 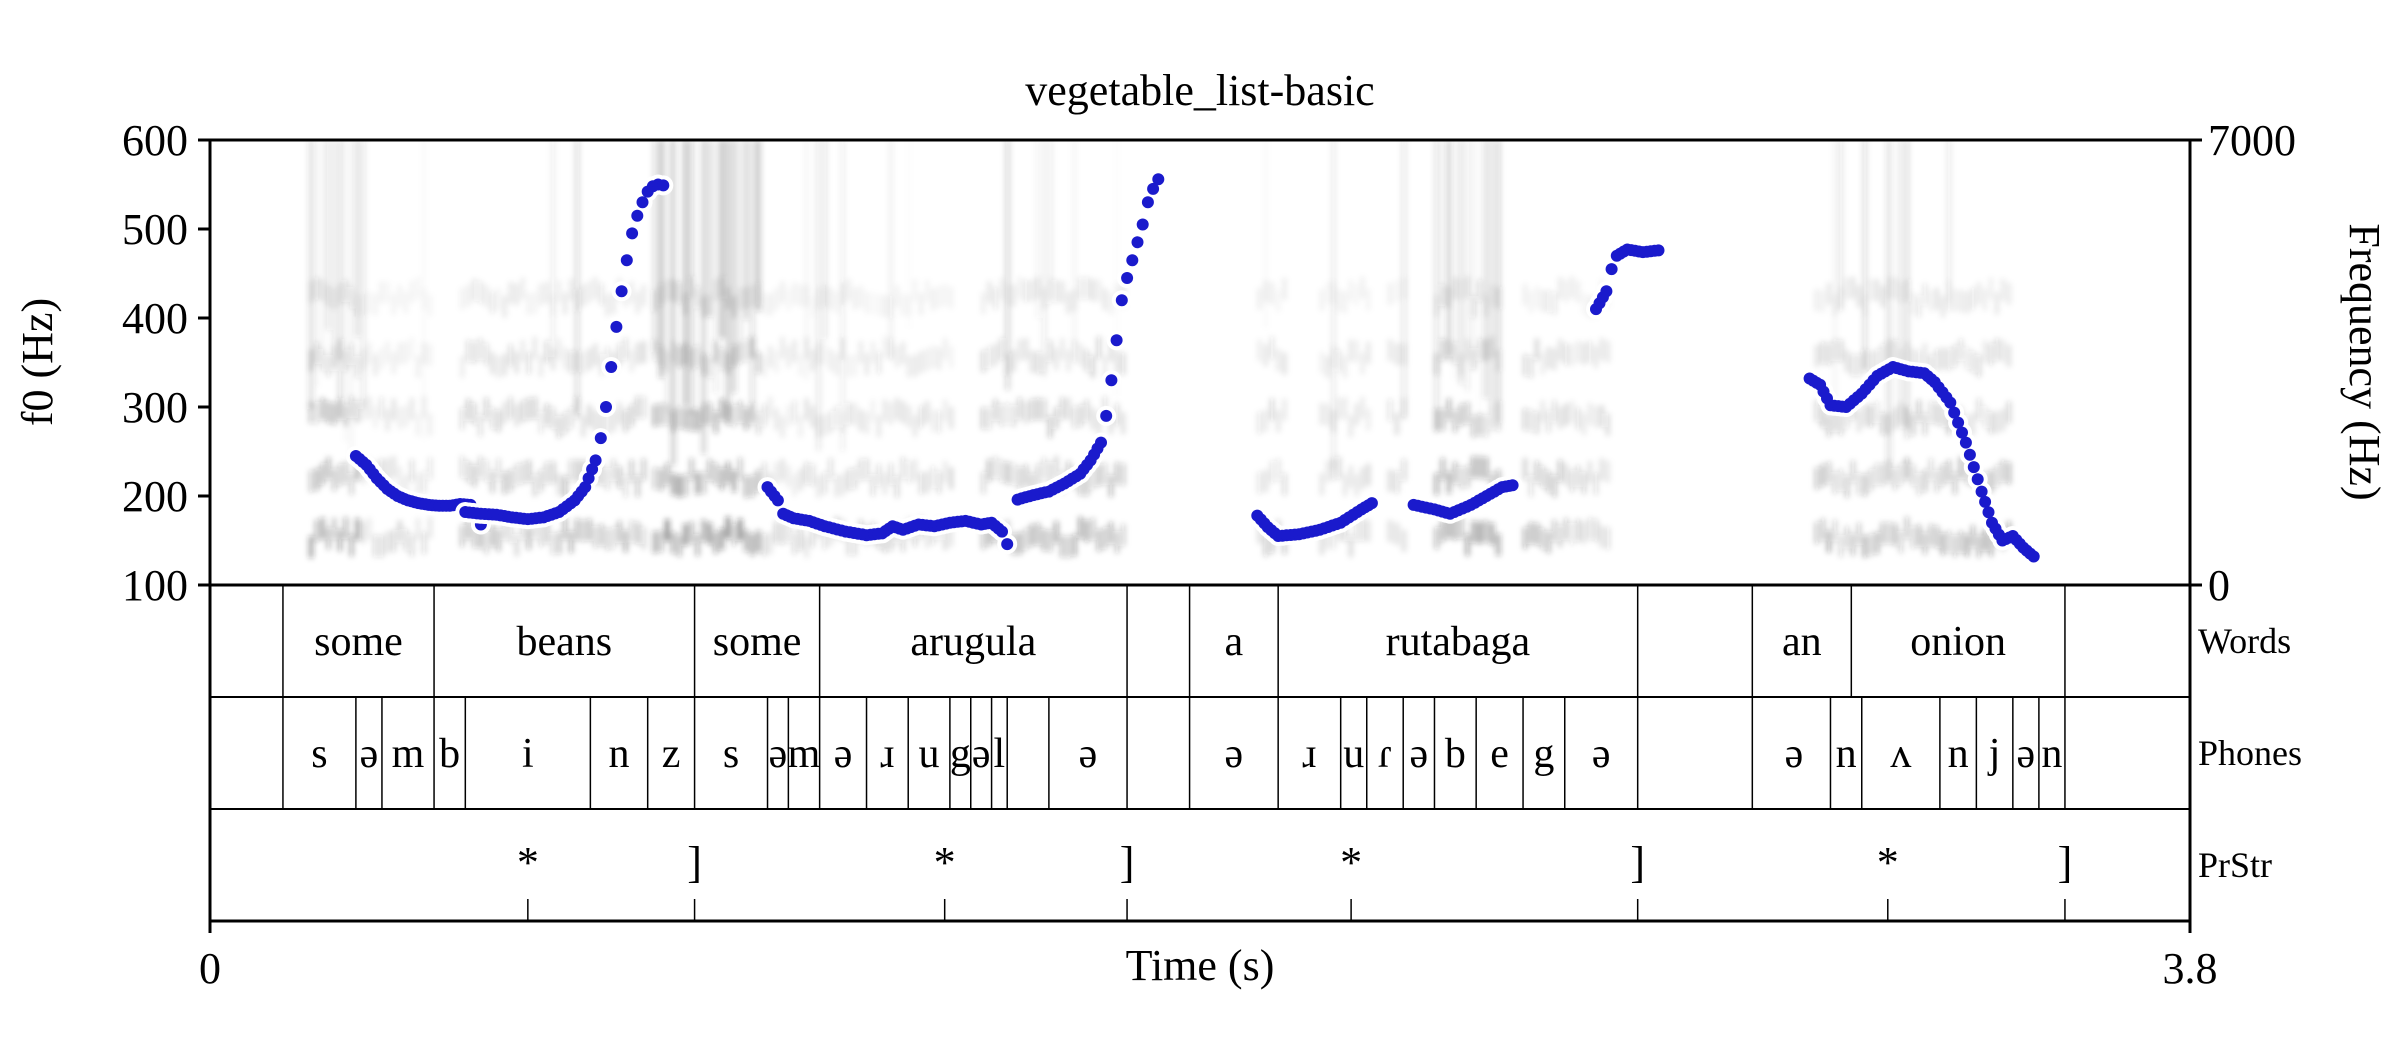 I want to click on tone-point-label: *, so click(x=1888, y=862).